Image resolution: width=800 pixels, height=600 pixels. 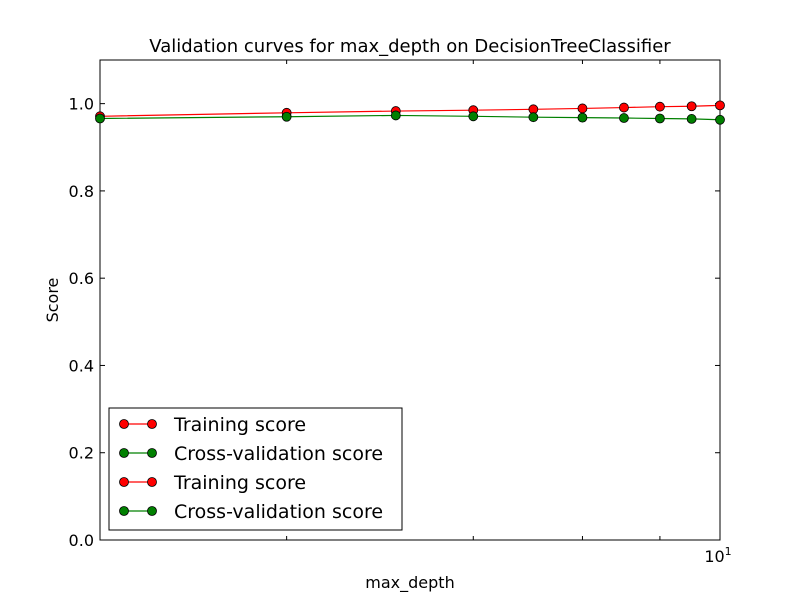 What do you see at coordinates (728, 551) in the screenshot?
I see `x-tick-label-exponent: 1` at bounding box center [728, 551].